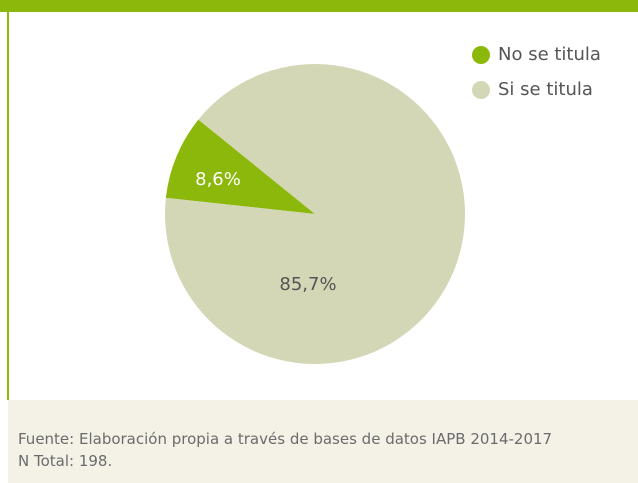 This screenshot has width=638, height=483. I want to click on pie-slice, so click(240, 166).